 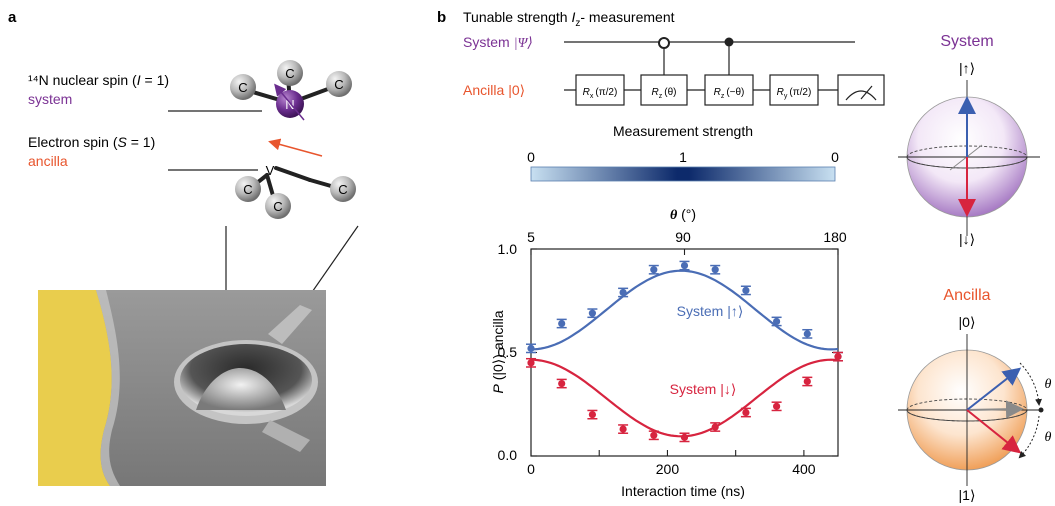 What do you see at coordinates (994, 389) in the screenshot?
I see `bloch-ancilla-blue-arrow` at bounding box center [994, 389].